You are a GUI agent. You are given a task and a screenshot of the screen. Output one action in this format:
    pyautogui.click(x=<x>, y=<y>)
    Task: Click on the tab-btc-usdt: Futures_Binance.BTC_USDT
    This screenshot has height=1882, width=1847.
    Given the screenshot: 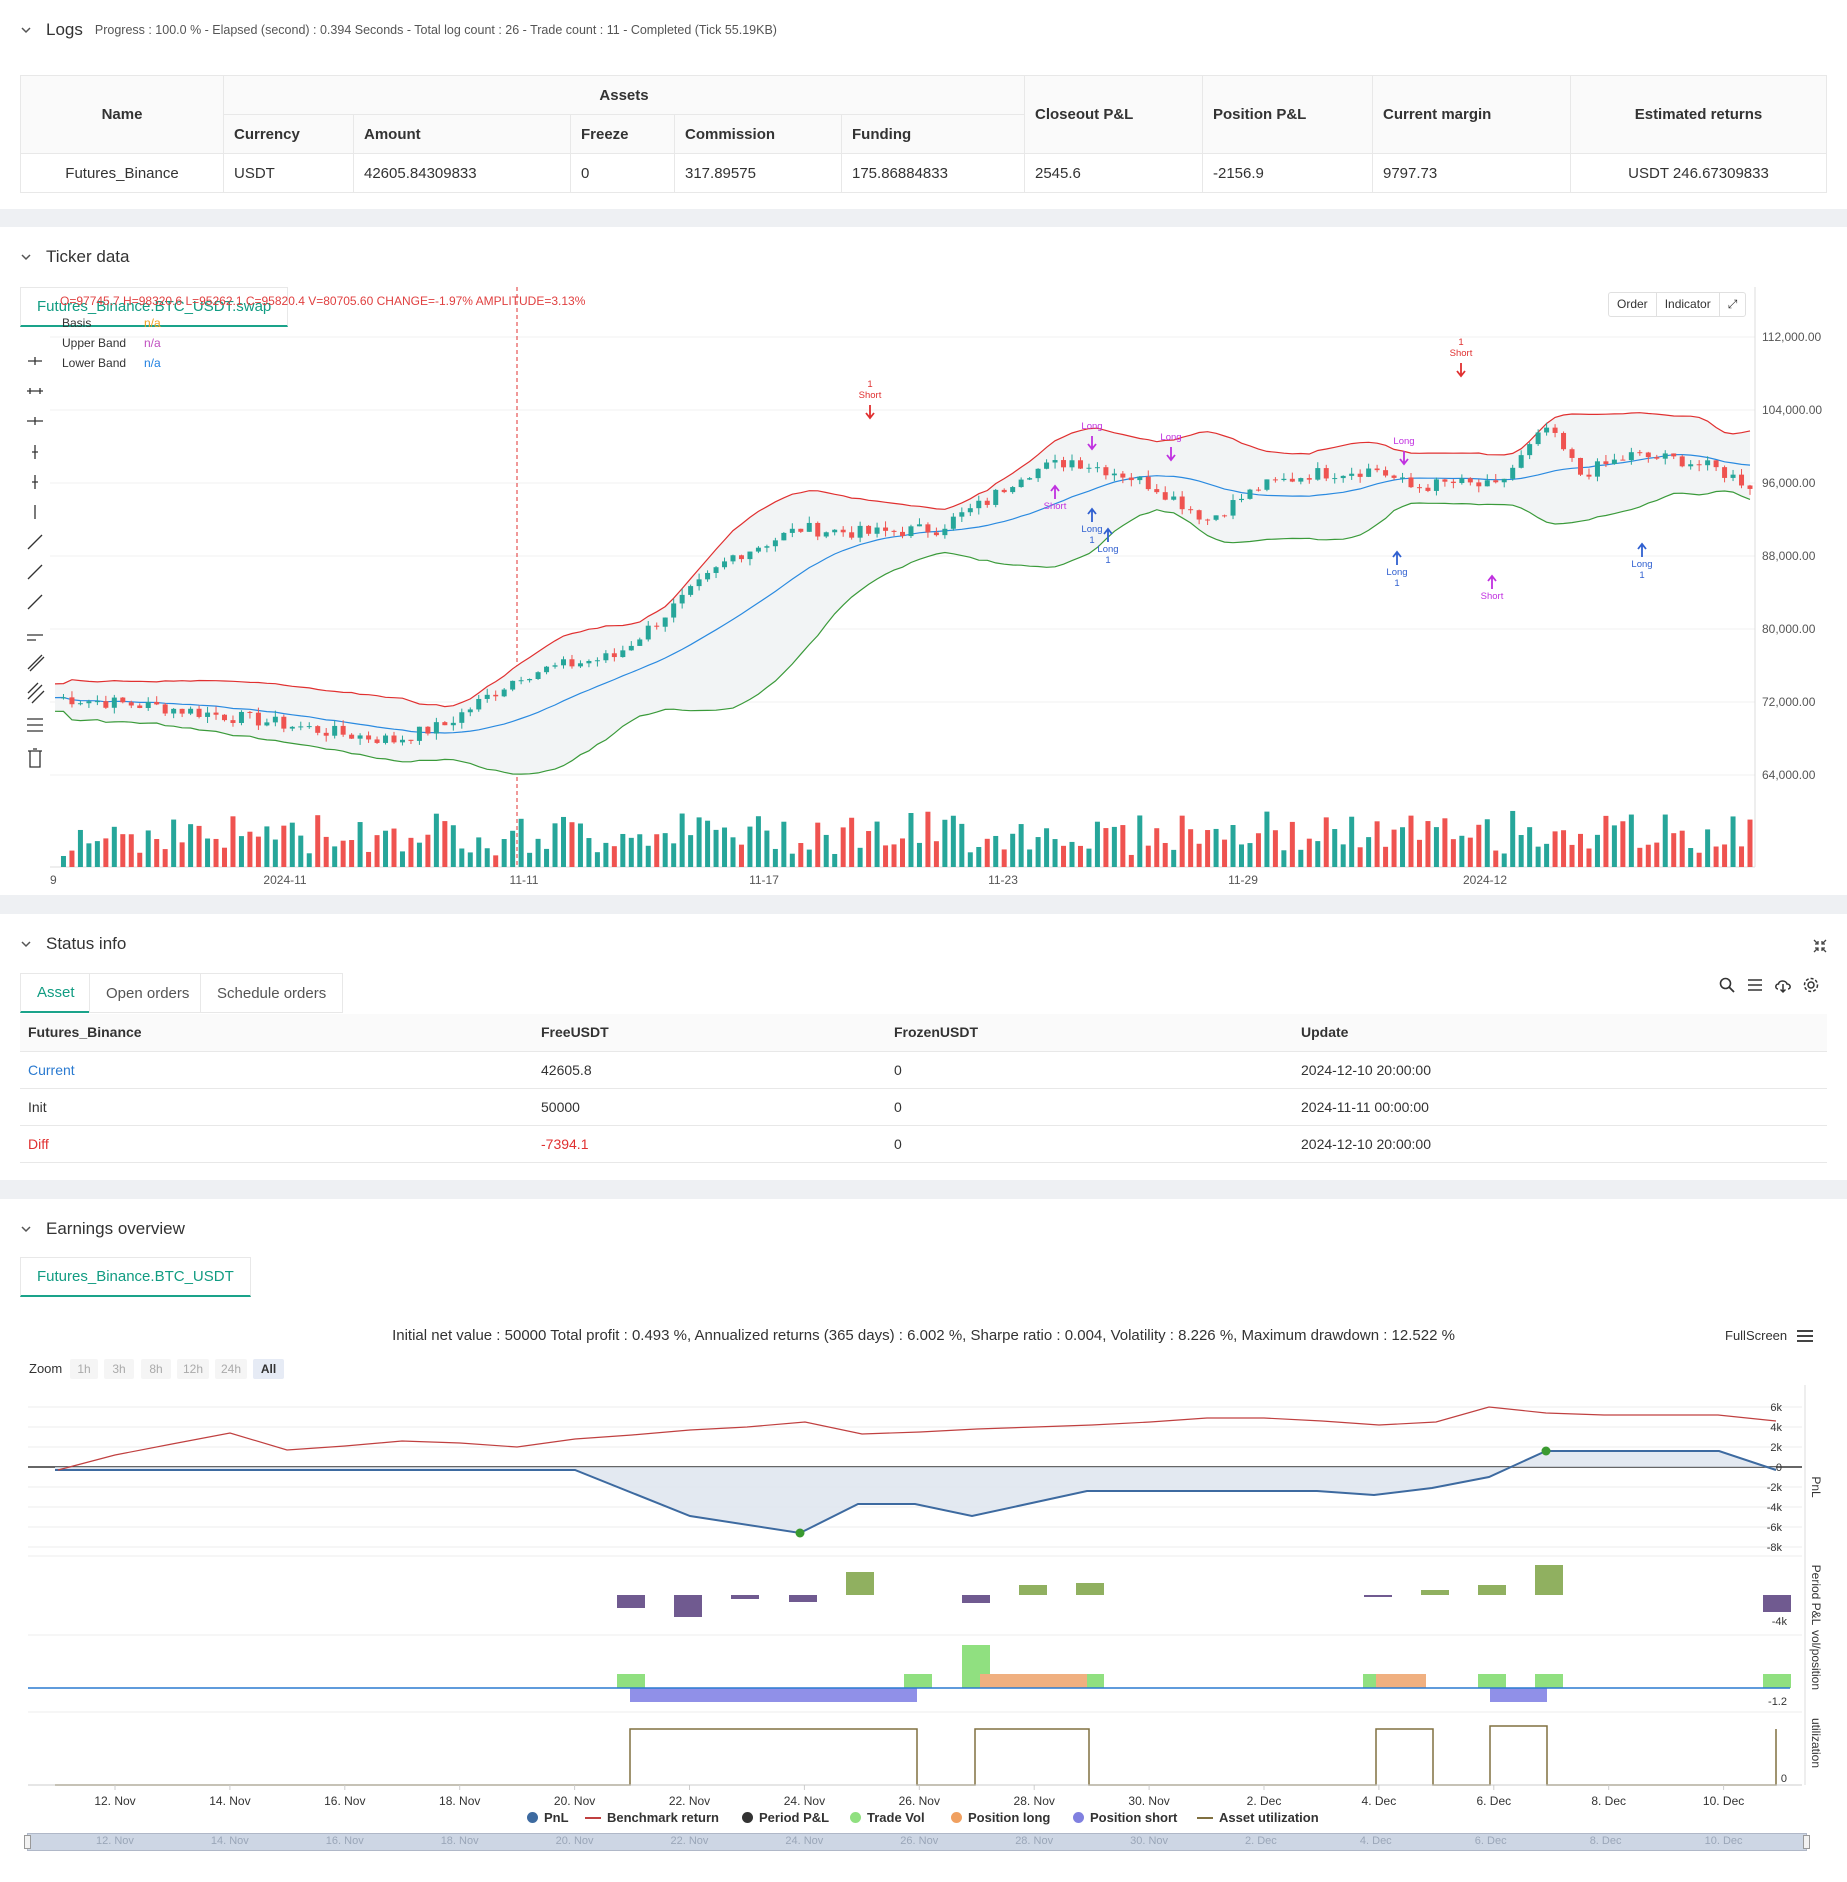 What is the action you would take?
    pyautogui.click(x=135, y=1277)
    